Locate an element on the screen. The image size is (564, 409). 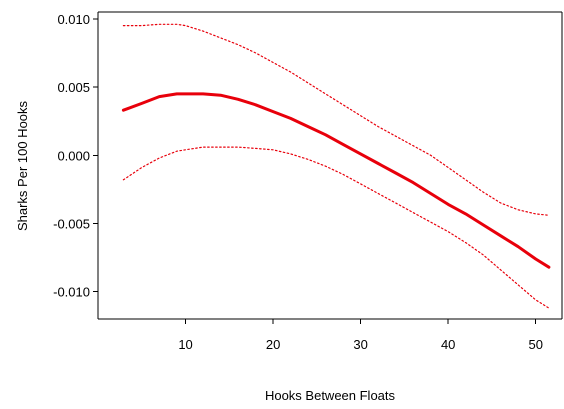
y-tick-label: -0.005 is located at coordinates (71, 223).